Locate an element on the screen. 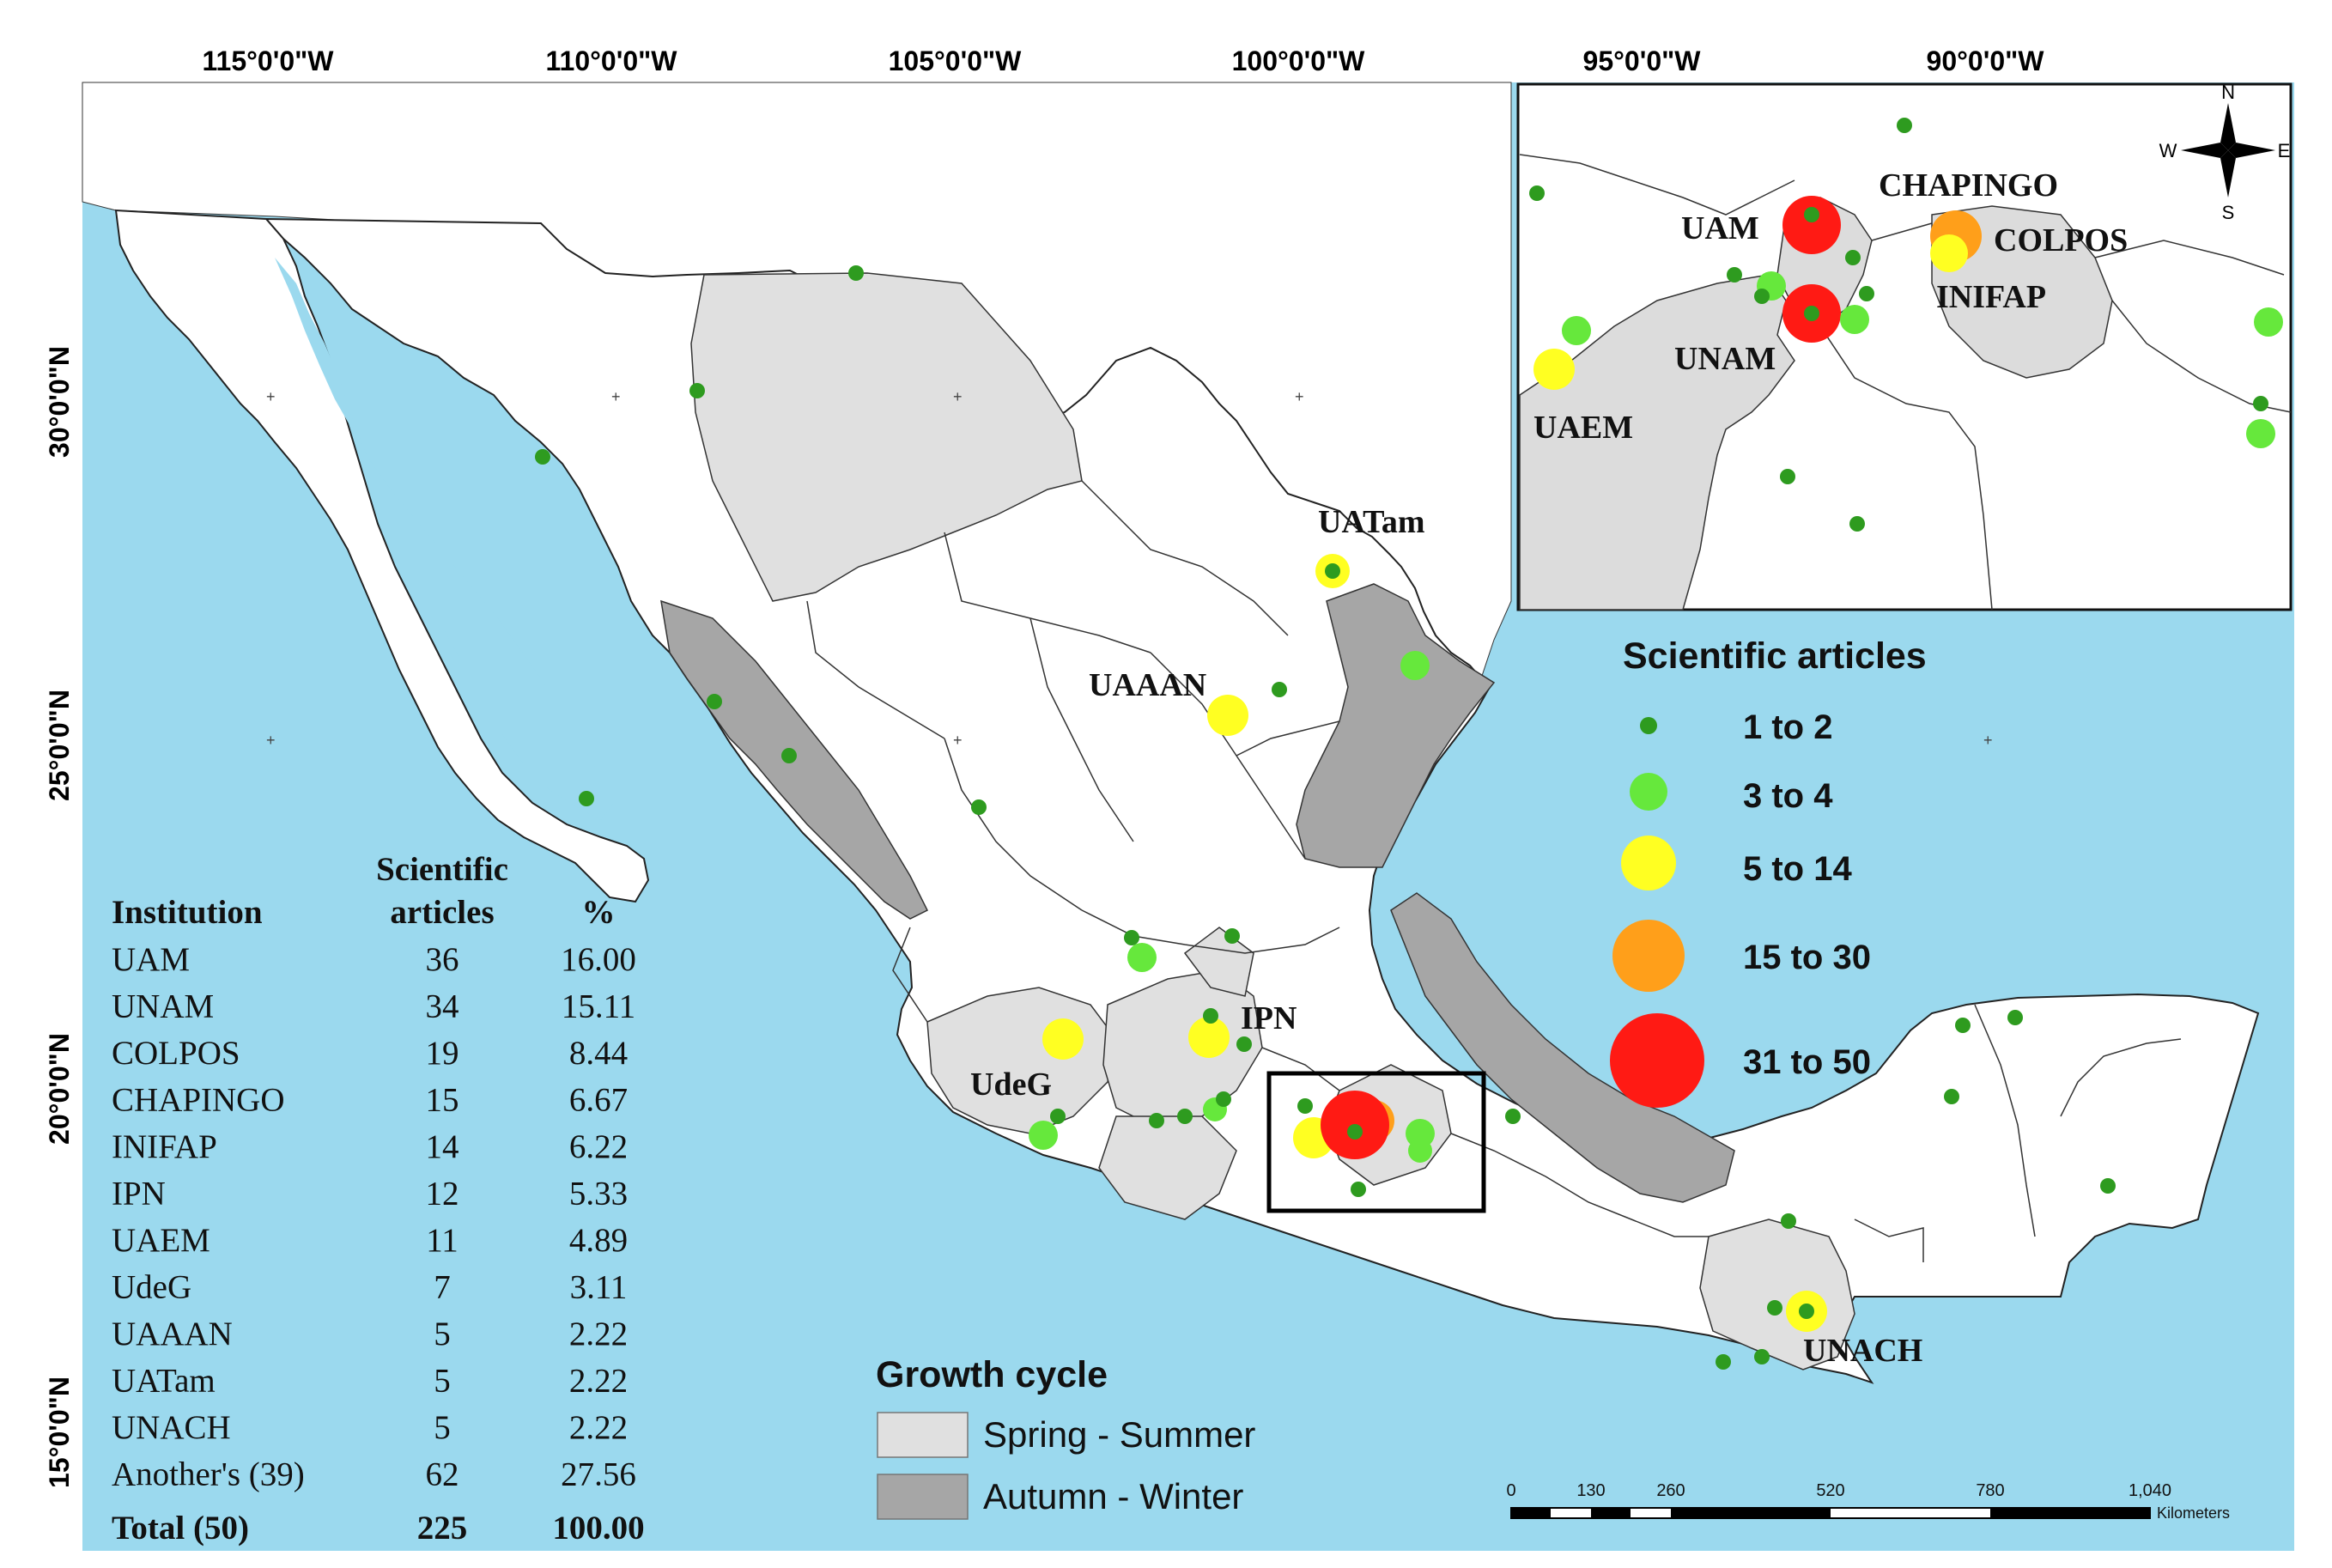  table-cell-articles: 15 is located at coordinates (442, 1100).